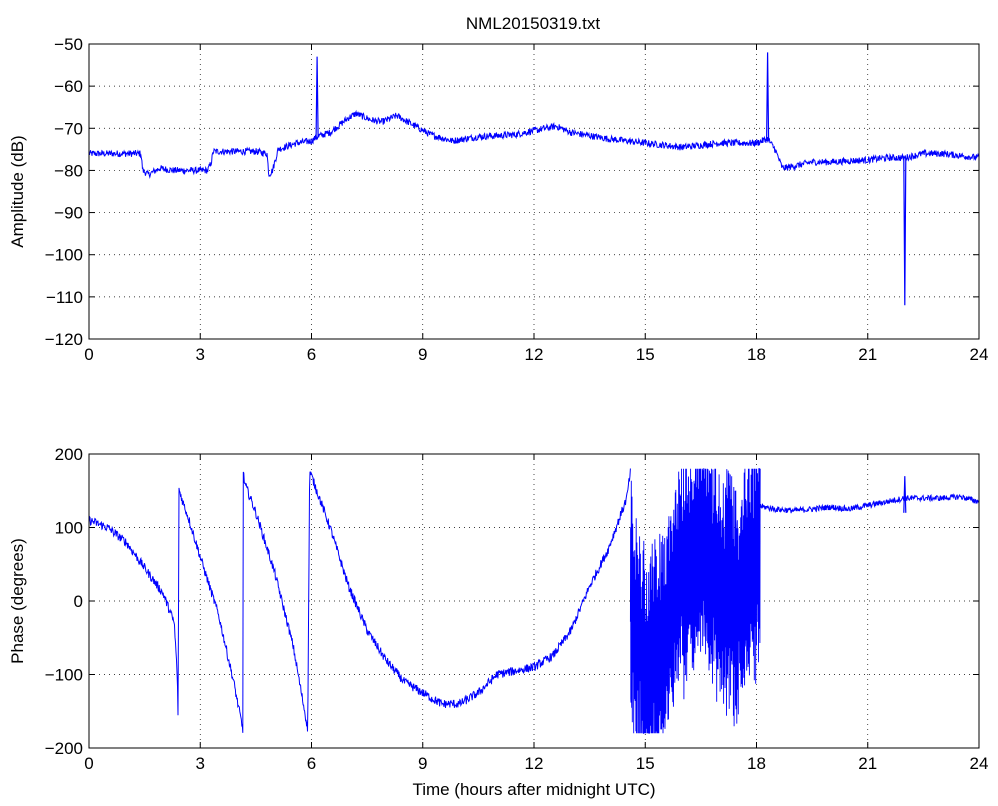 The image size is (998, 806). I want to click on y-tick-label: −110, so click(64, 297).